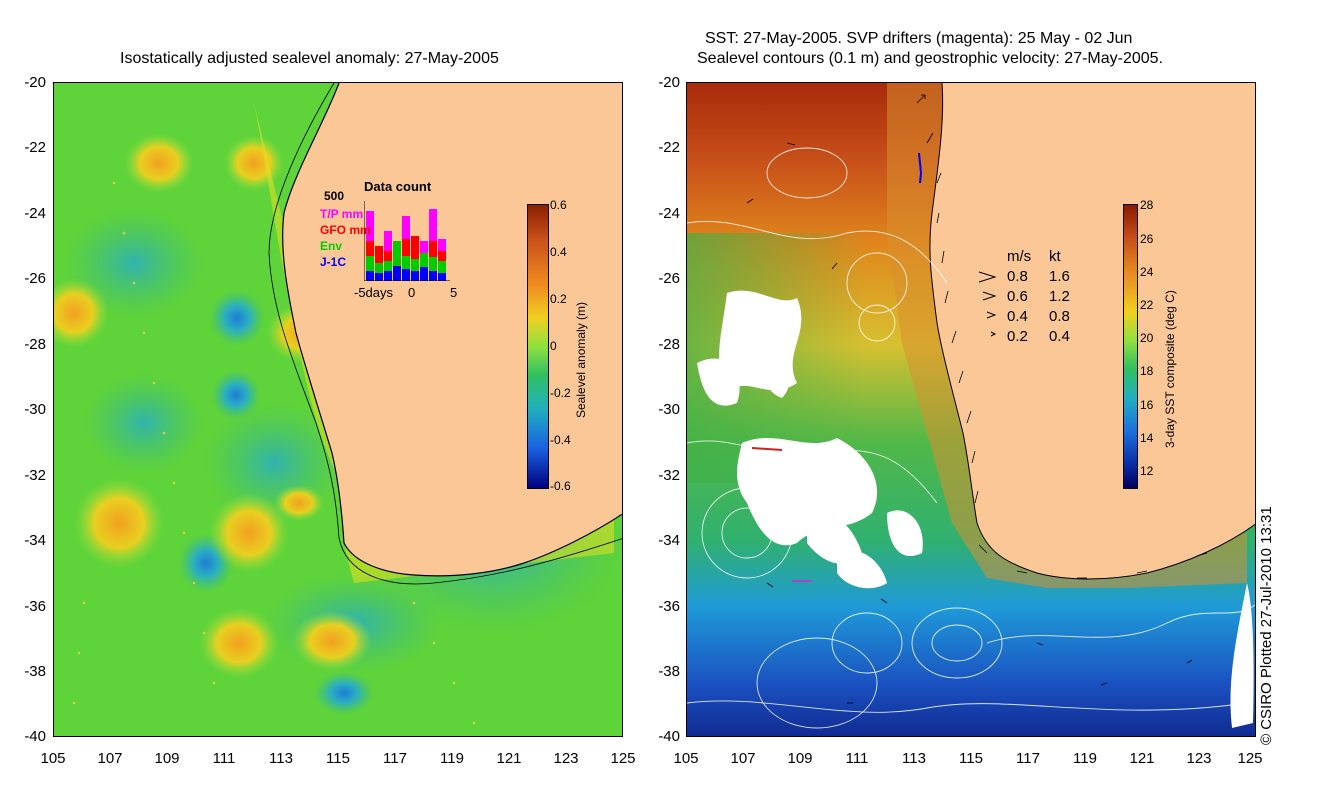 The width and height of the screenshot is (1320, 810). What do you see at coordinates (110, 758) in the screenshot?
I see `left-xtick: 107` at bounding box center [110, 758].